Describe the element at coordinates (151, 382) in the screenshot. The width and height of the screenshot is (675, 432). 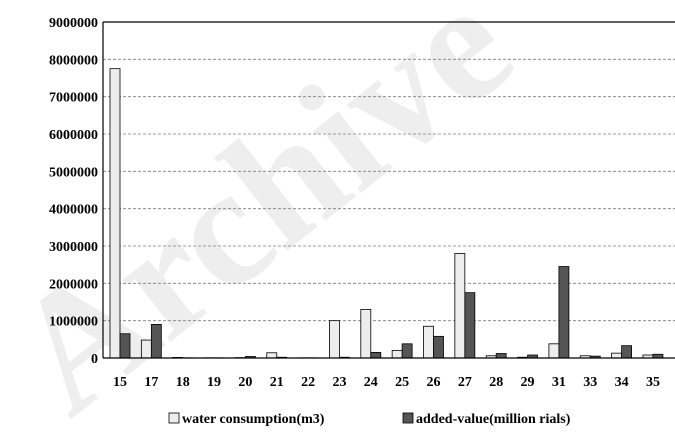
I see `x-tick-label: 17` at that location.